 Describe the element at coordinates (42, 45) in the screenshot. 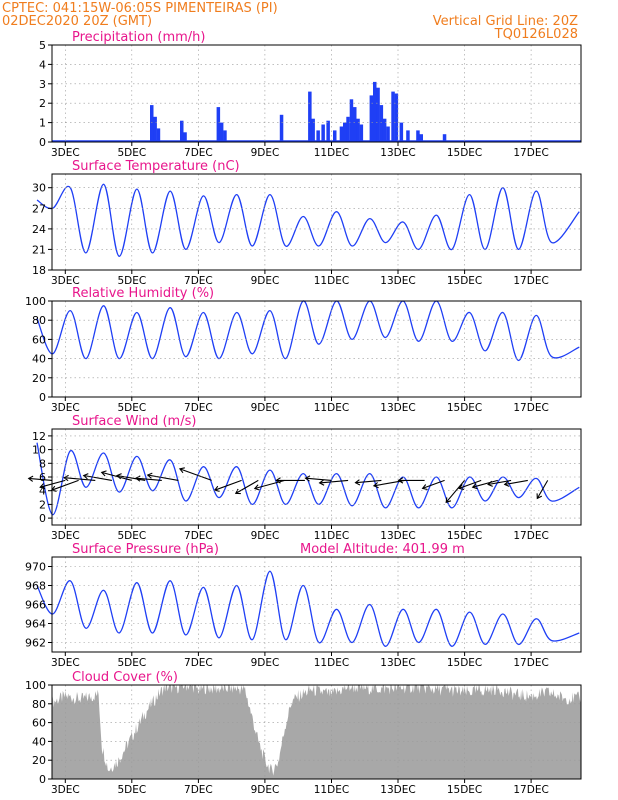

I see `y-tick-label: 5` at that location.